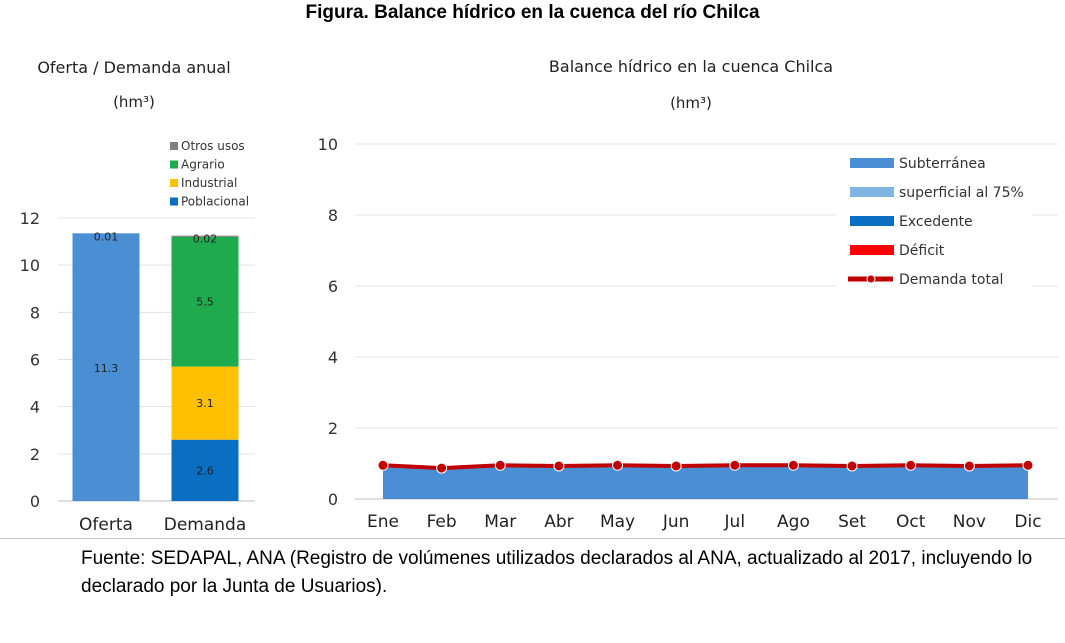 This screenshot has height=643, width=1065. What do you see at coordinates (676, 522) in the screenshot?
I see `right-x-tick-label: Jun` at bounding box center [676, 522].